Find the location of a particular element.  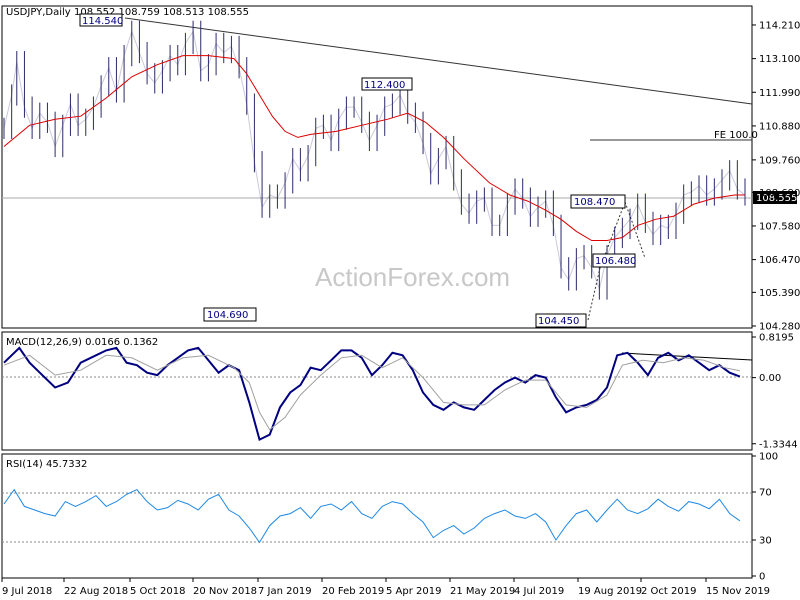

x-tick-label: 9 Jul 2018 is located at coordinates (27, 591).